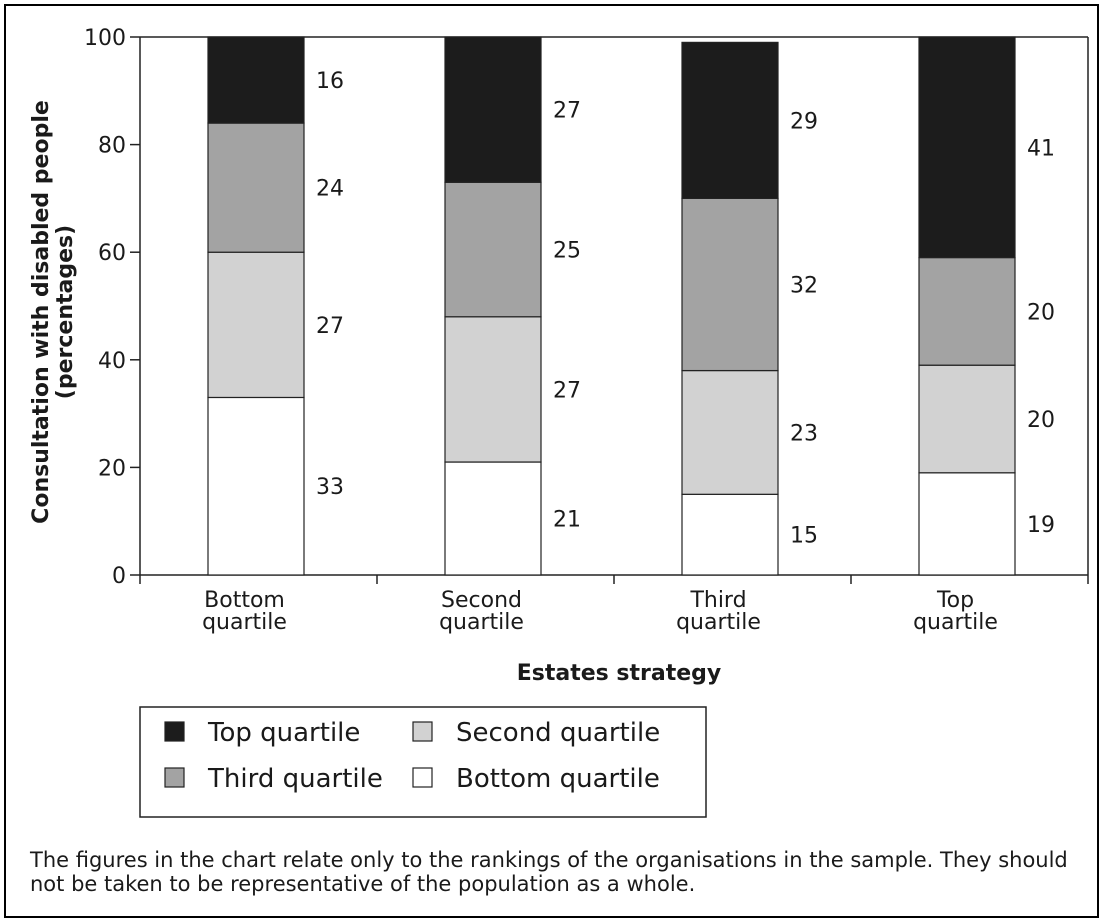  What do you see at coordinates (112, 253) in the screenshot?
I see `y-tick-label: 60` at bounding box center [112, 253].